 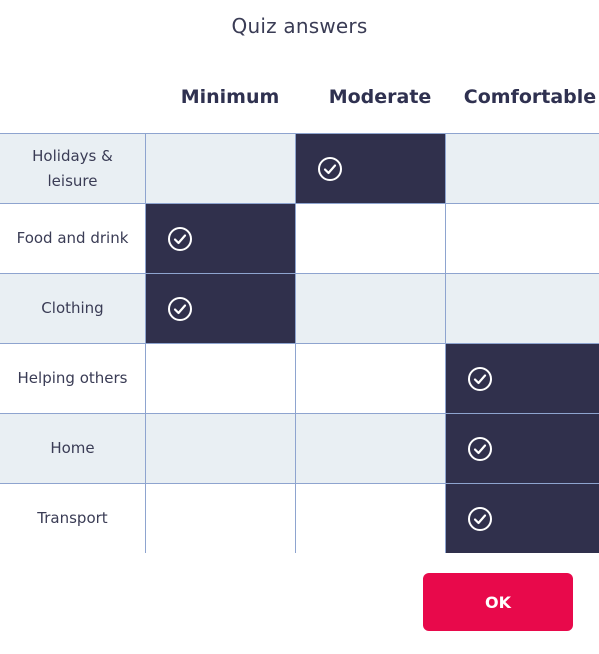 I want to click on table-row-home: Home, so click(x=299, y=448).